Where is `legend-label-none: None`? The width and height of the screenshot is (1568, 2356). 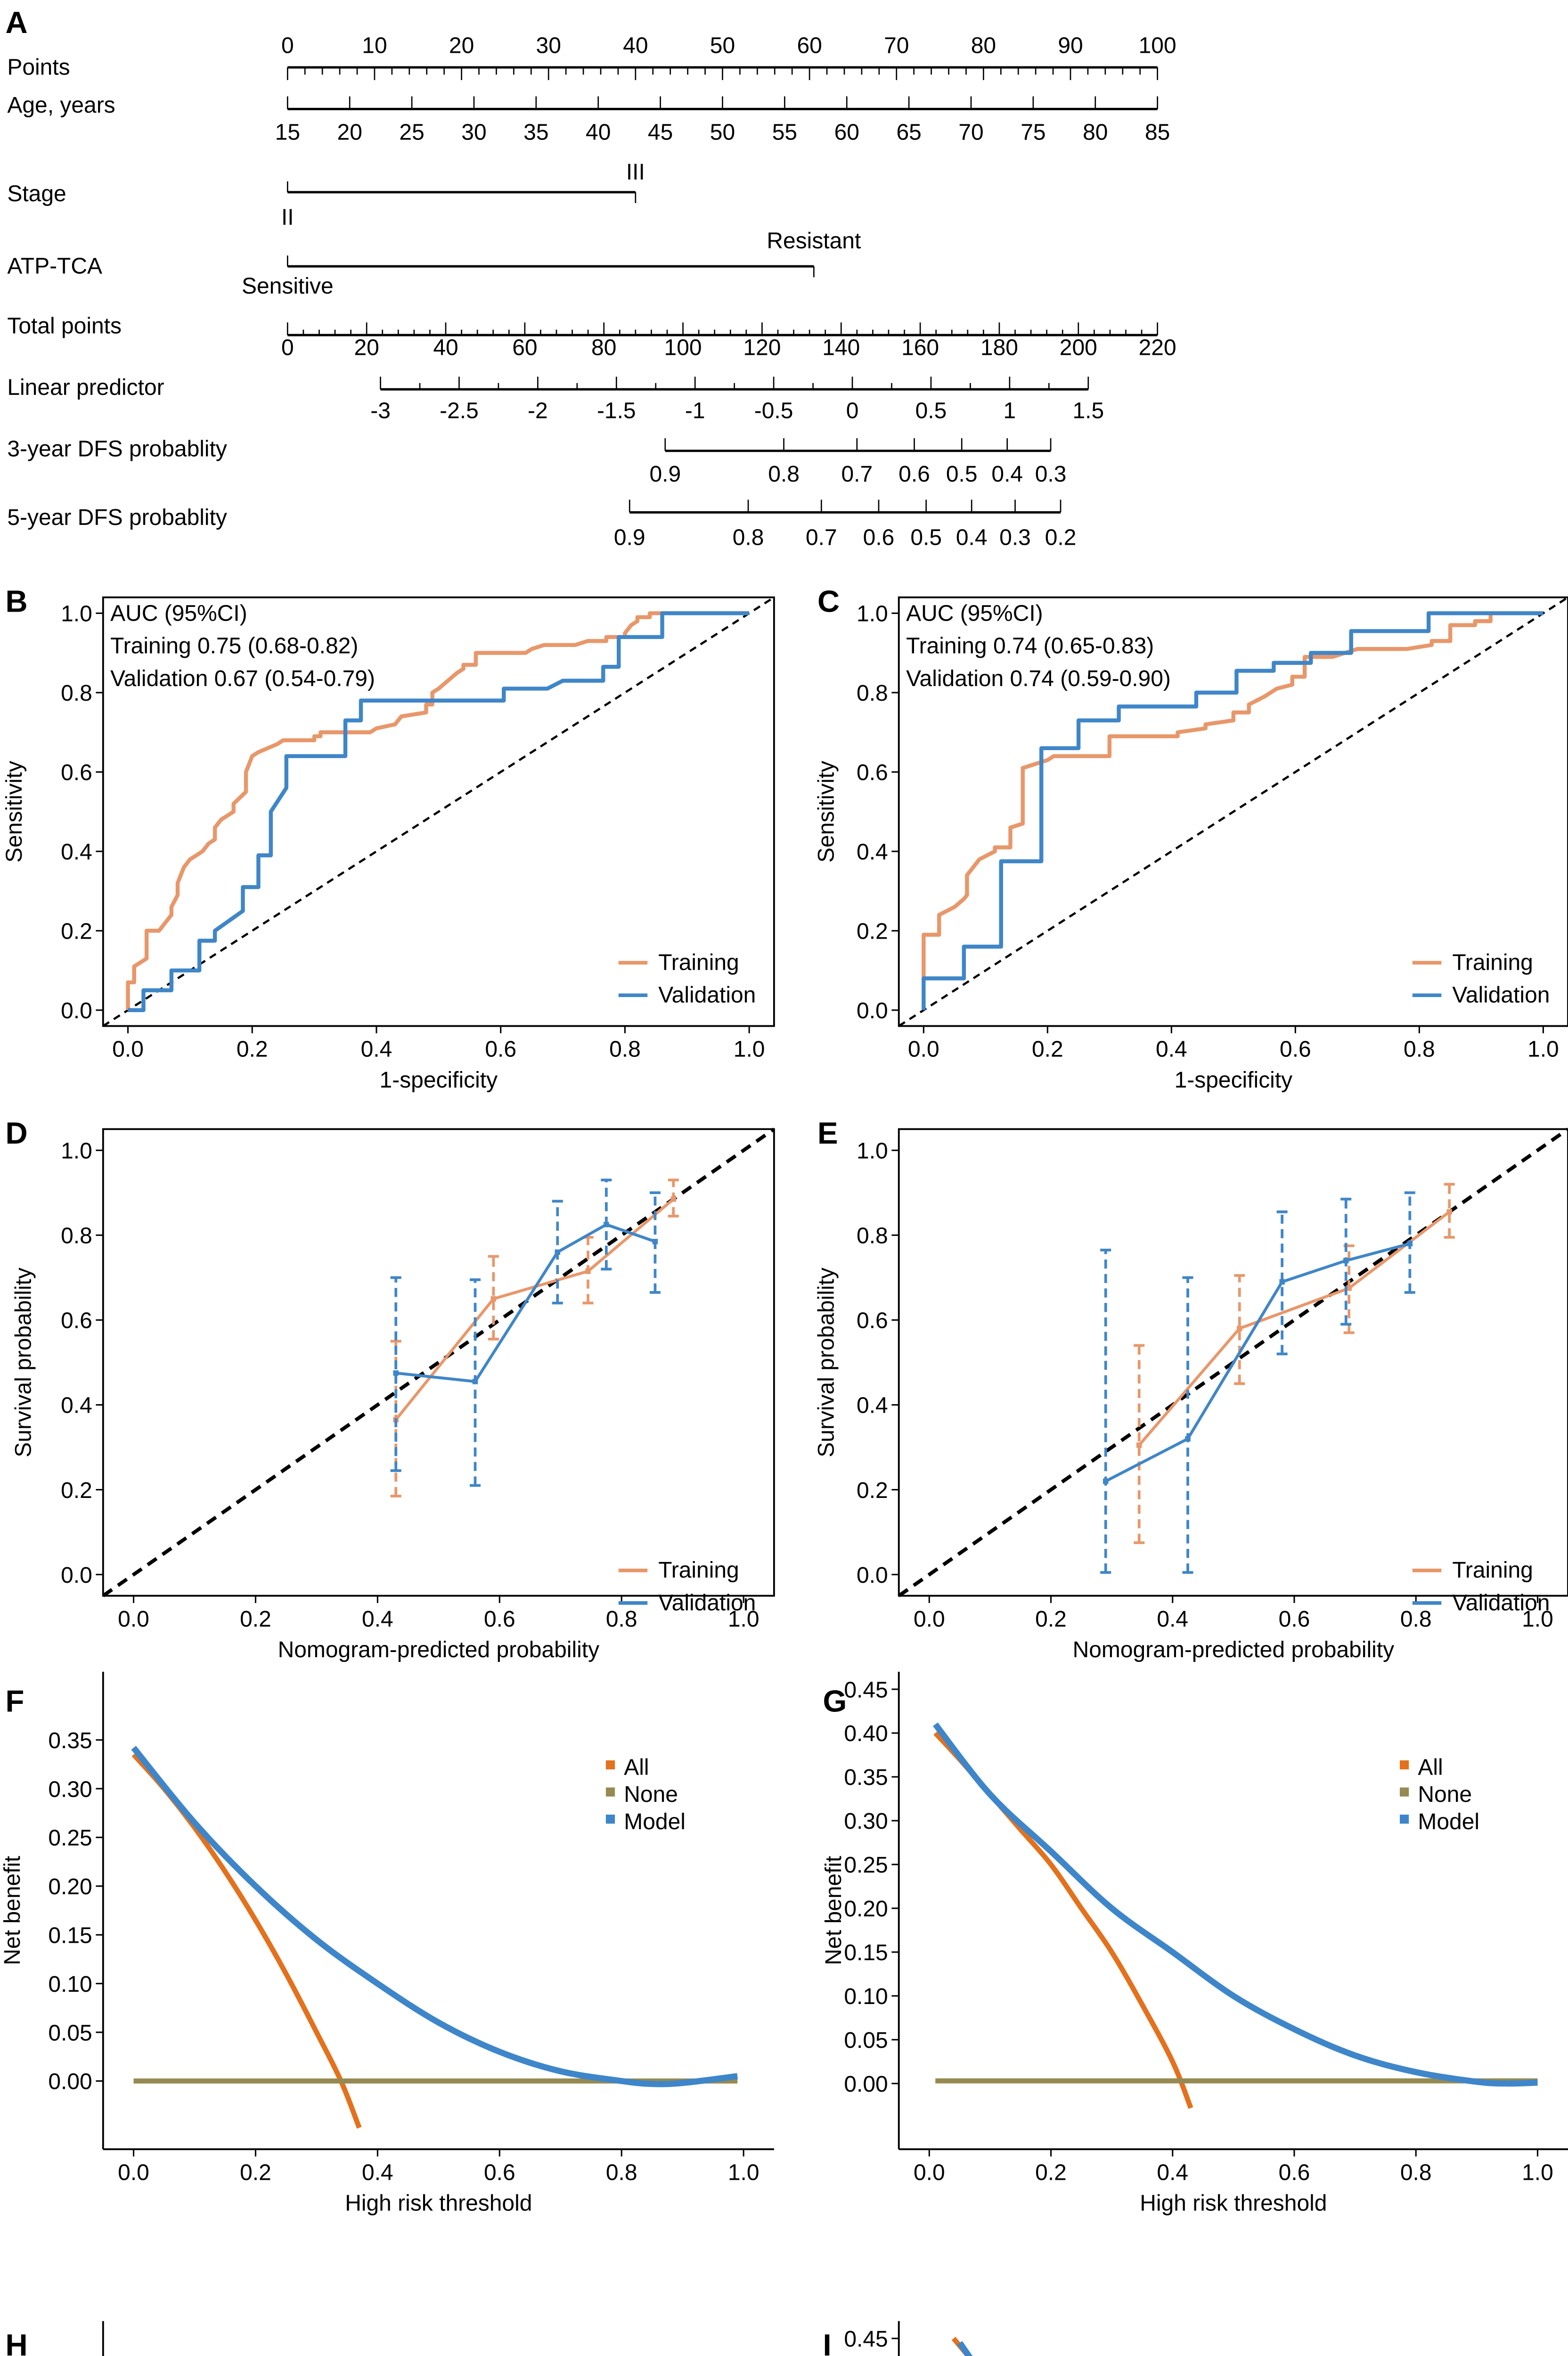
legend-label-none: None is located at coordinates (1445, 1794).